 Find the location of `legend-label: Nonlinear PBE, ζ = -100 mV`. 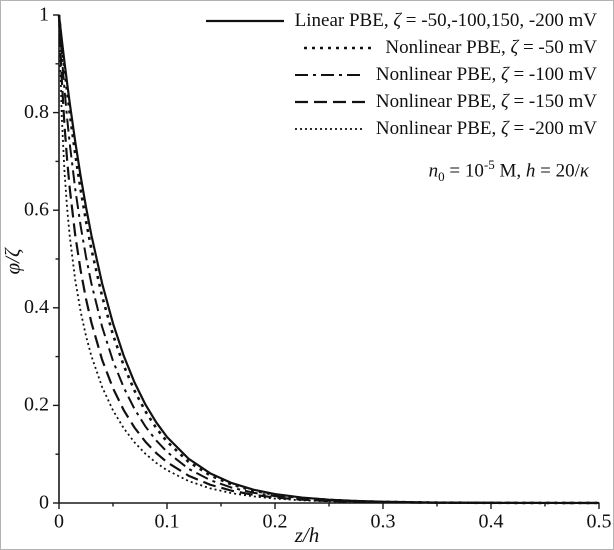

legend-label: Nonlinear PBE, ζ = -100 mV is located at coordinates (486, 74).